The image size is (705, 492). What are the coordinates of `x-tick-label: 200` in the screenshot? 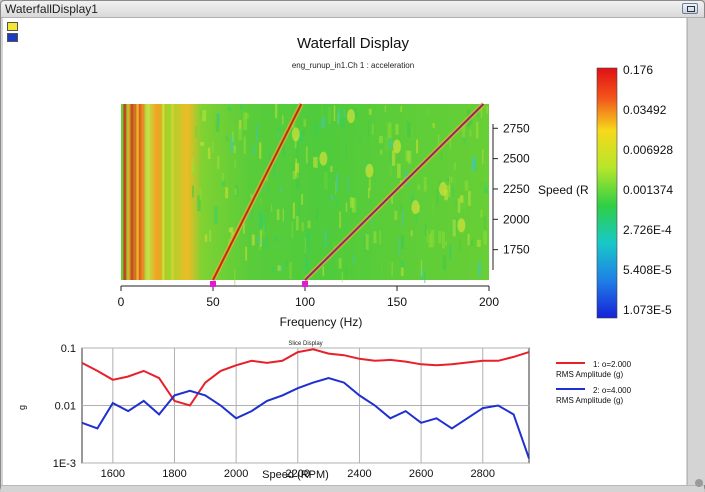 It's located at (489, 302).